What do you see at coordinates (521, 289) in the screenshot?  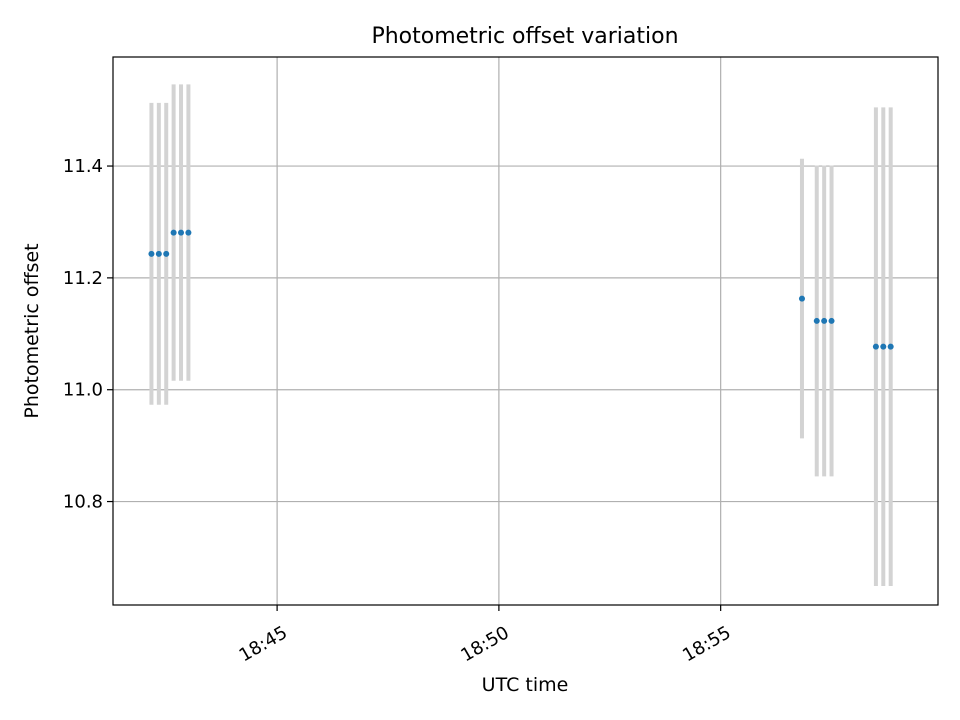 I see `data-points` at bounding box center [521, 289].